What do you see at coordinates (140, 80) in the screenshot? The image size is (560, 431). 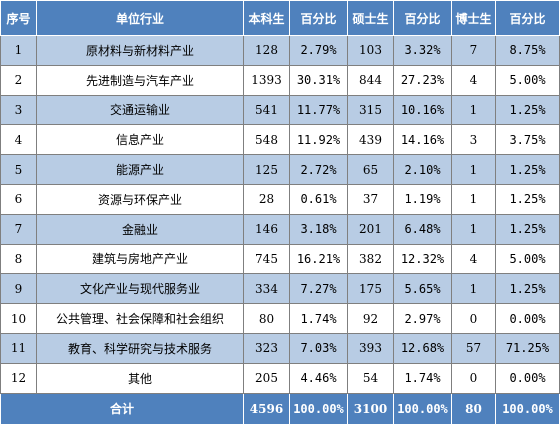 I see `cell-industry: 先进制造与汽车产业` at bounding box center [140, 80].